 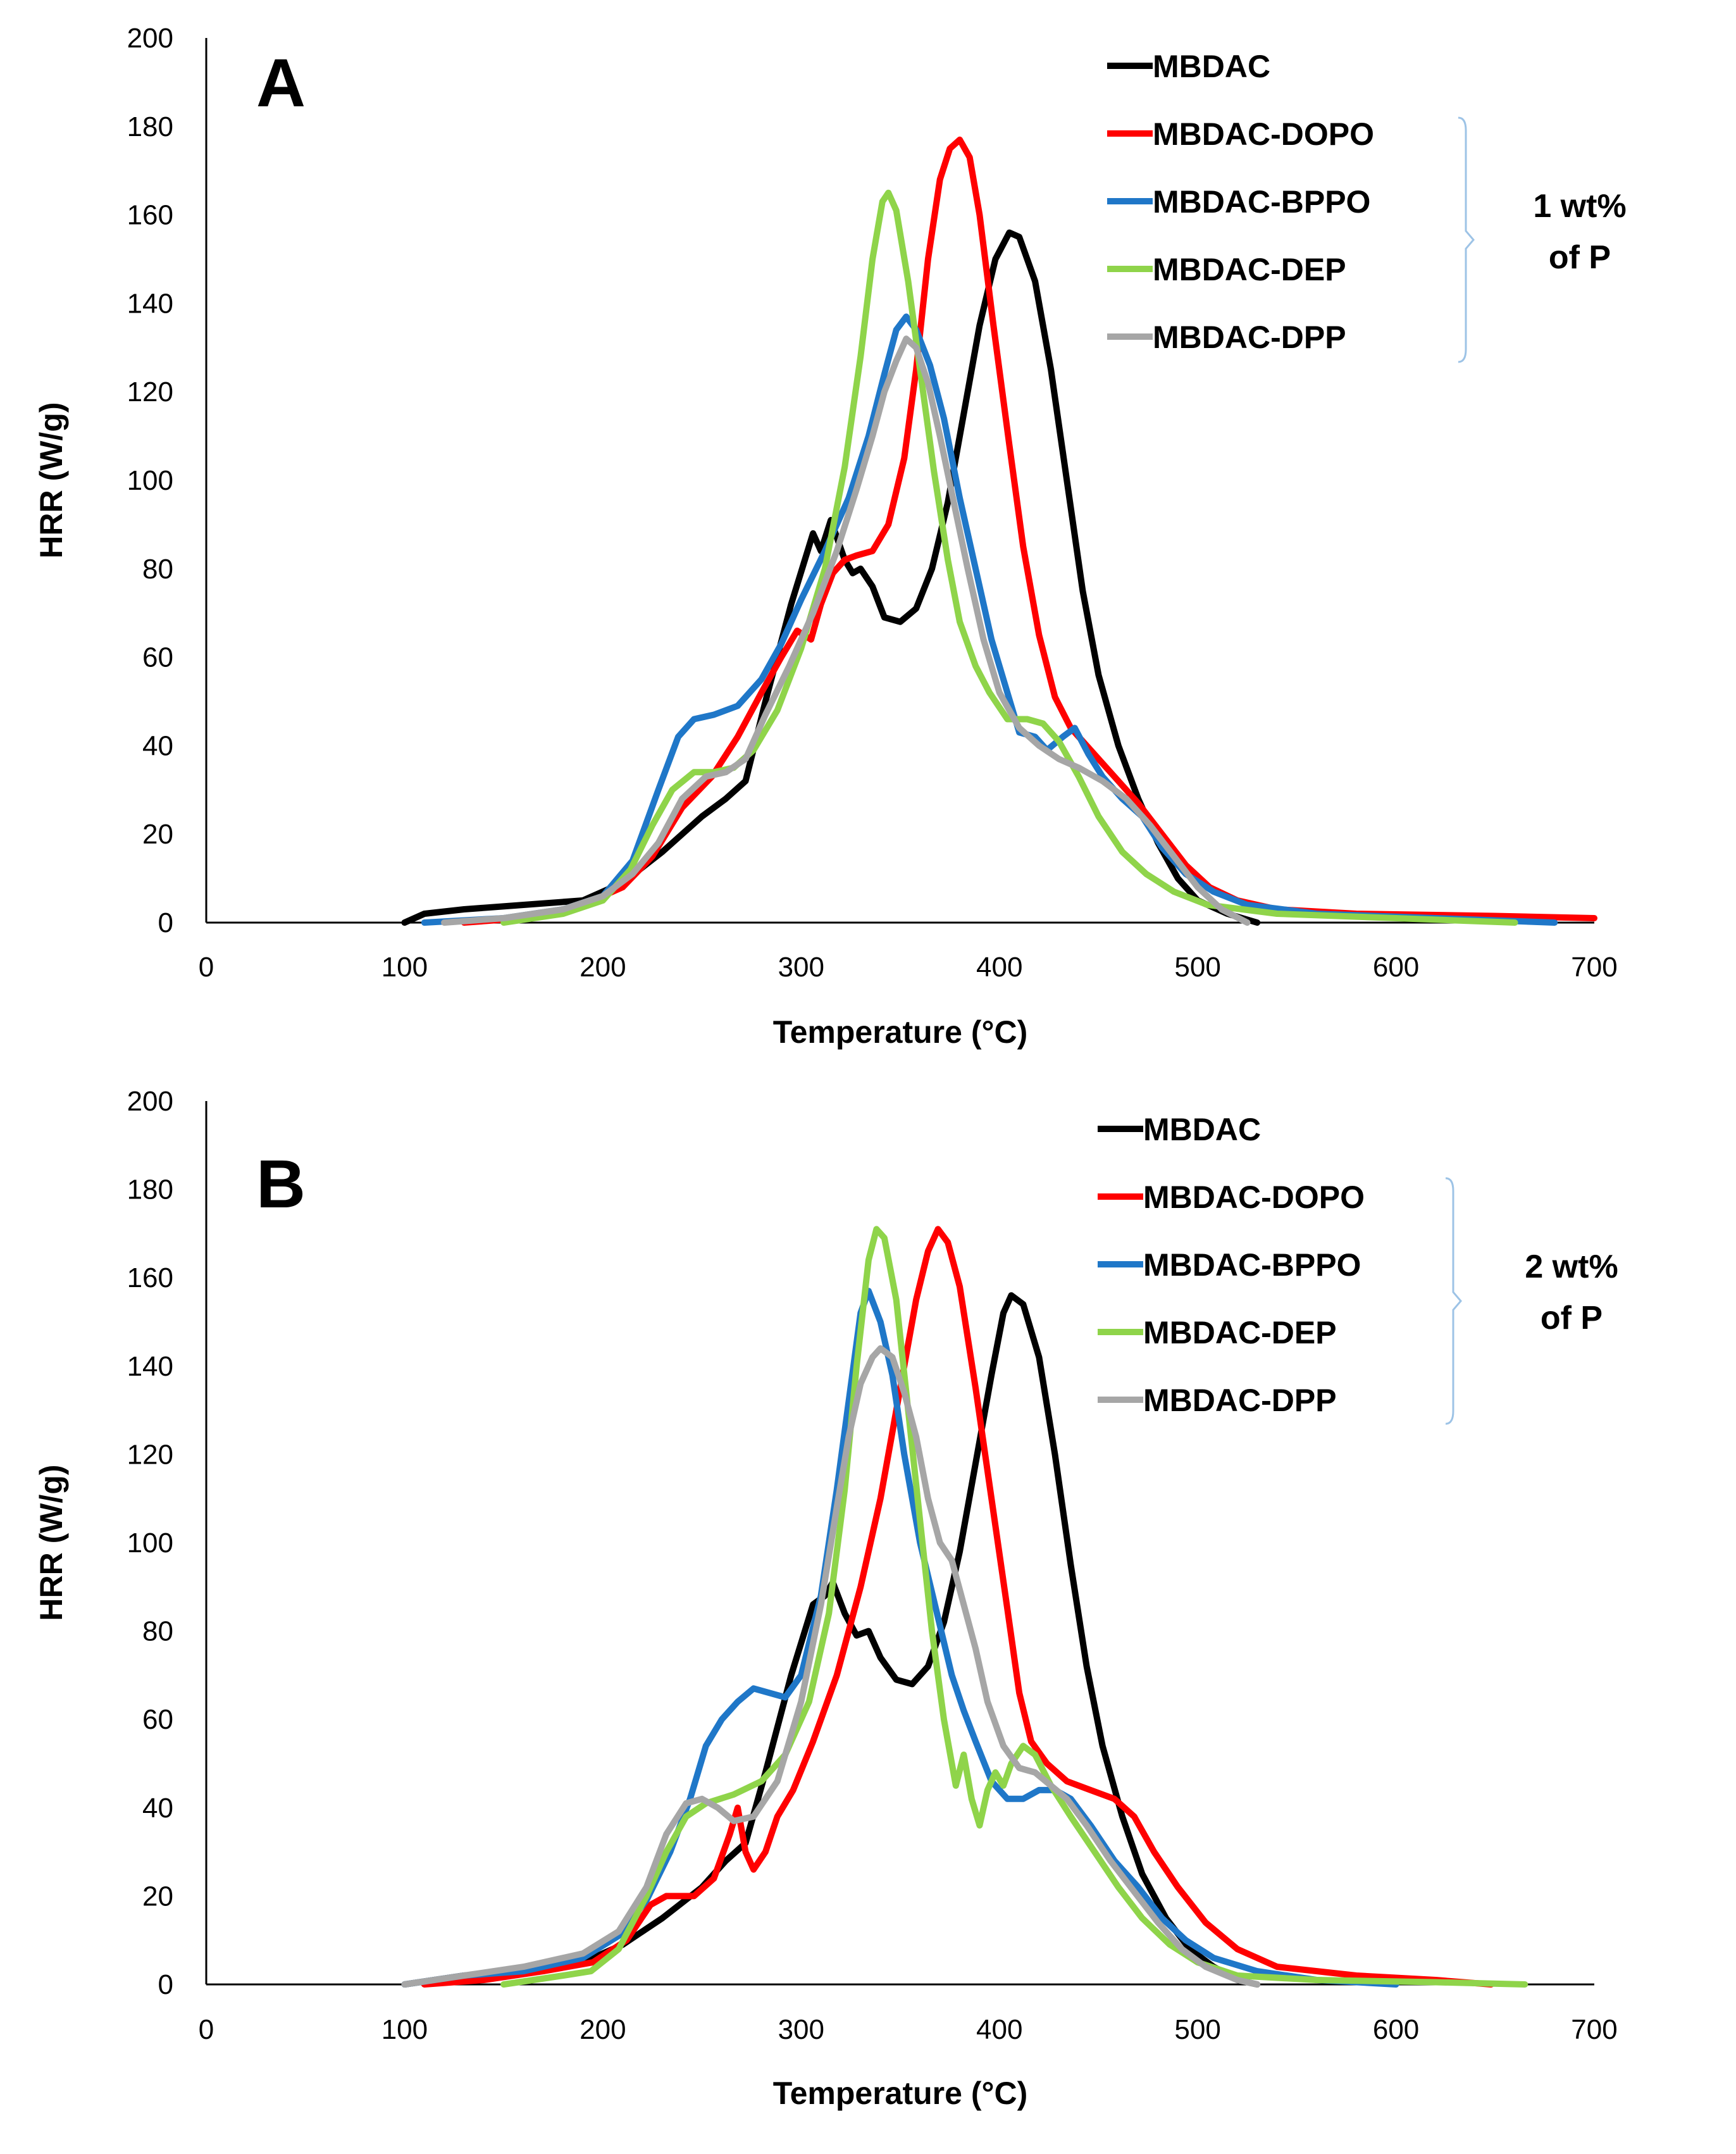 What do you see at coordinates (281, 83) in the screenshot?
I see `panel-label: A` at bounding box center [281, 83].